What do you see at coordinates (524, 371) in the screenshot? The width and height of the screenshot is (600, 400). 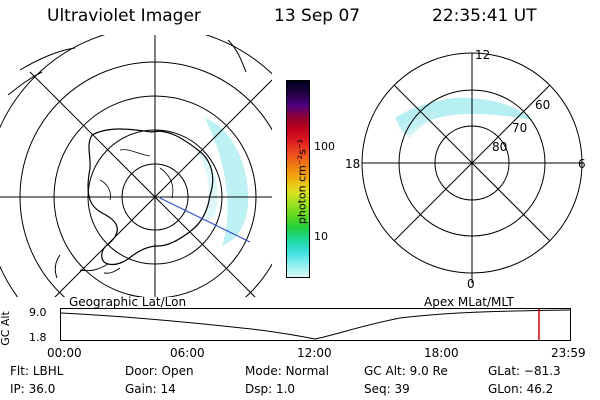 I see `status-glat: GLat: −81.3` at bounding box center [524, 371].